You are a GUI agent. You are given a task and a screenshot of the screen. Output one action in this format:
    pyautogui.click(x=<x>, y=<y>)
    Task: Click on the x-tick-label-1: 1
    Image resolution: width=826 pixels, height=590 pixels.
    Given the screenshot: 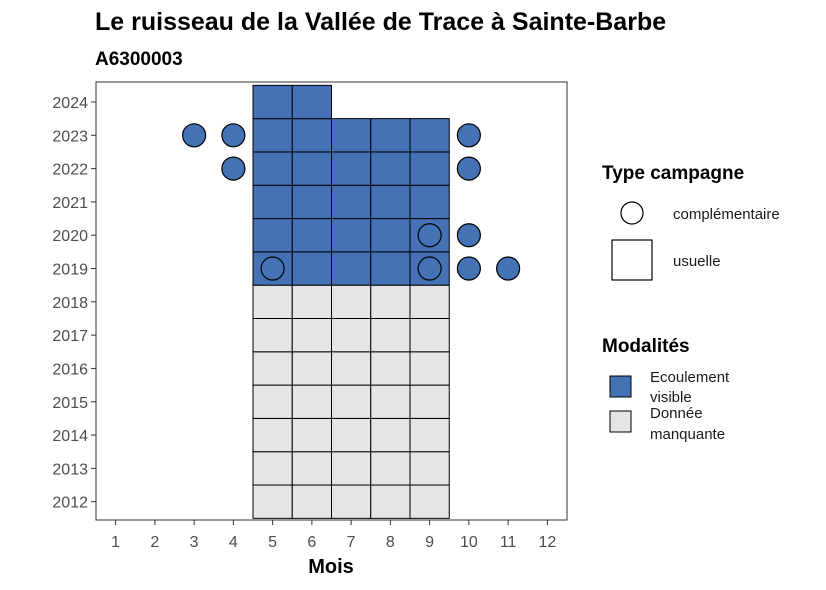 What is the action you would take?
    pyautogui.click(x=115, y=542)
    